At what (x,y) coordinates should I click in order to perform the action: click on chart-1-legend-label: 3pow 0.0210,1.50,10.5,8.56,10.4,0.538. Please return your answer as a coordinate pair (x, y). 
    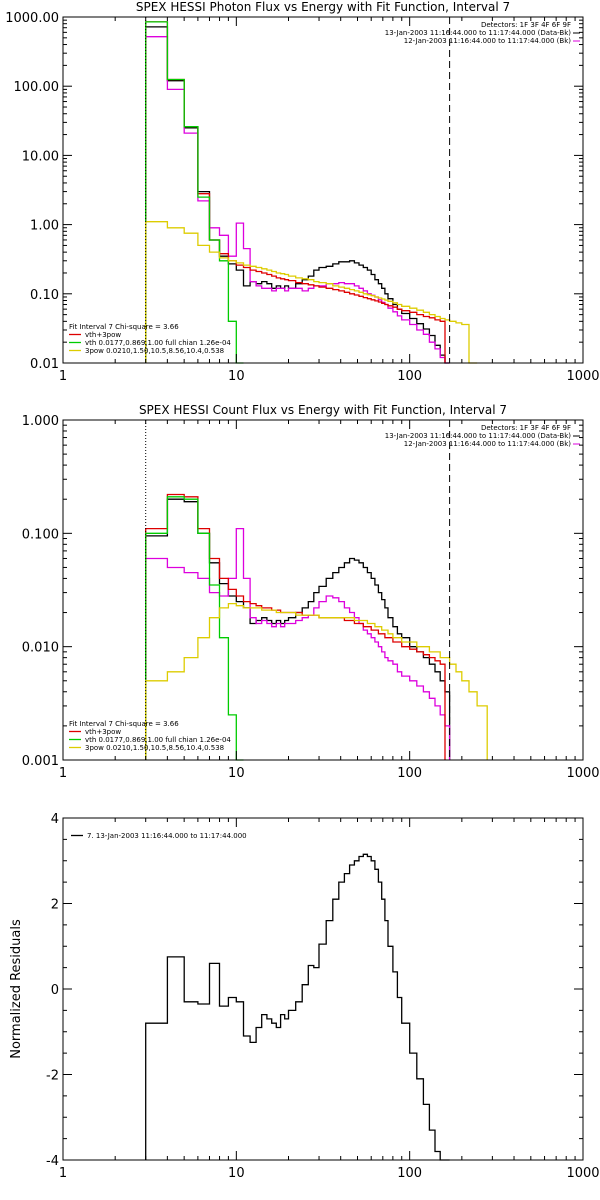
    Looking at the image, I should click on (154, 351).